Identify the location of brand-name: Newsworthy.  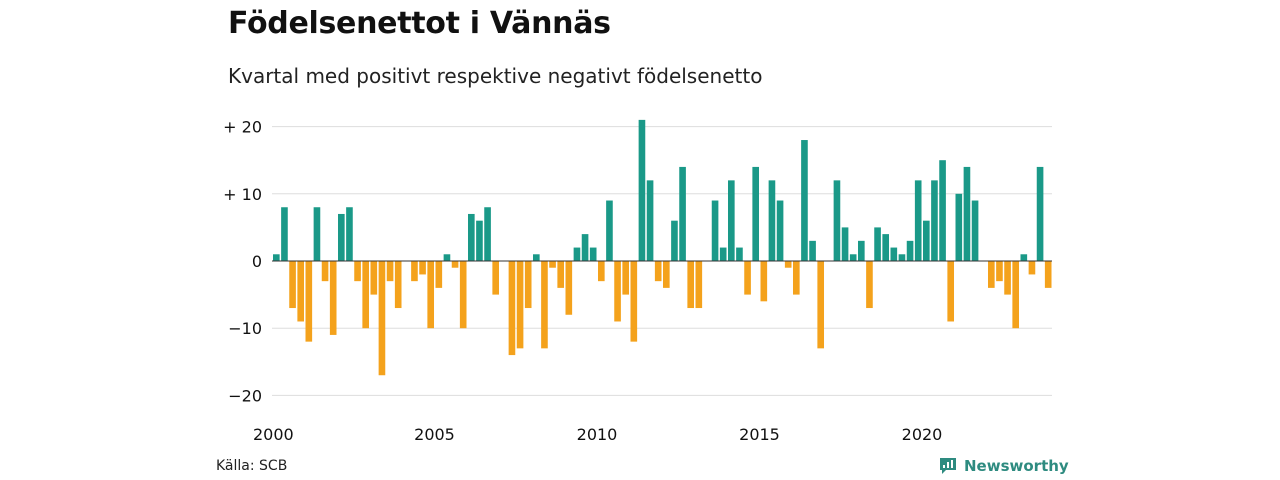
(1016, 466).